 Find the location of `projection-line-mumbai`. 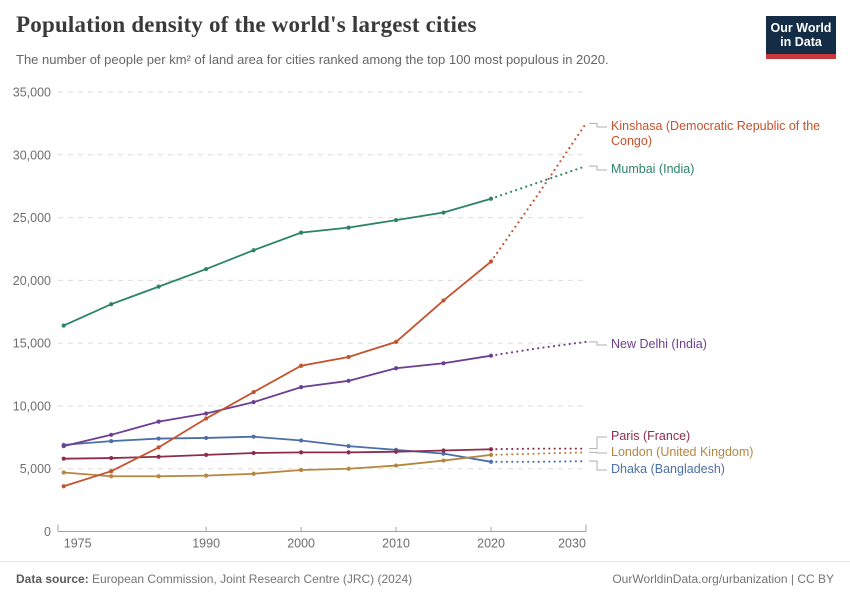

projection-line-mumbai is located at coordinates (538, 182).